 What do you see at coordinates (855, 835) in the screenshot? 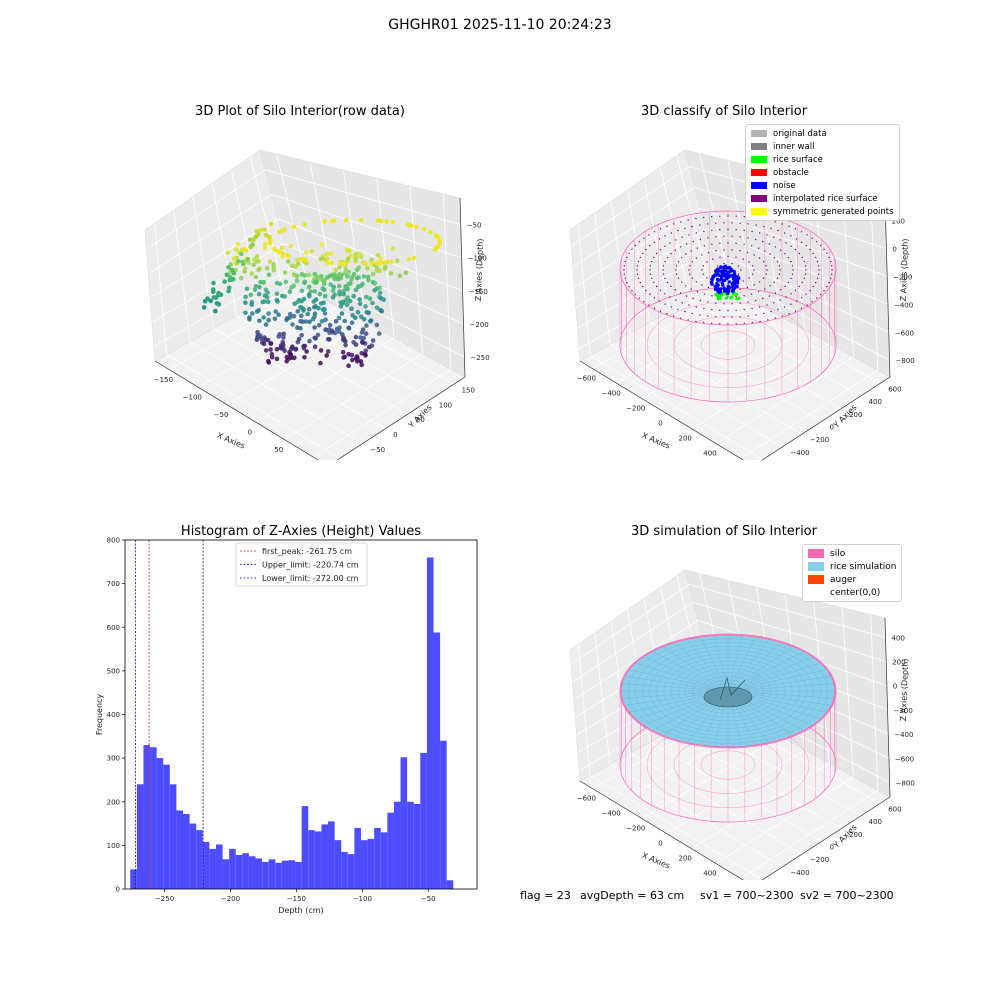
I see `p4-y-tick-label: 200` at bounding box center [855, 835].